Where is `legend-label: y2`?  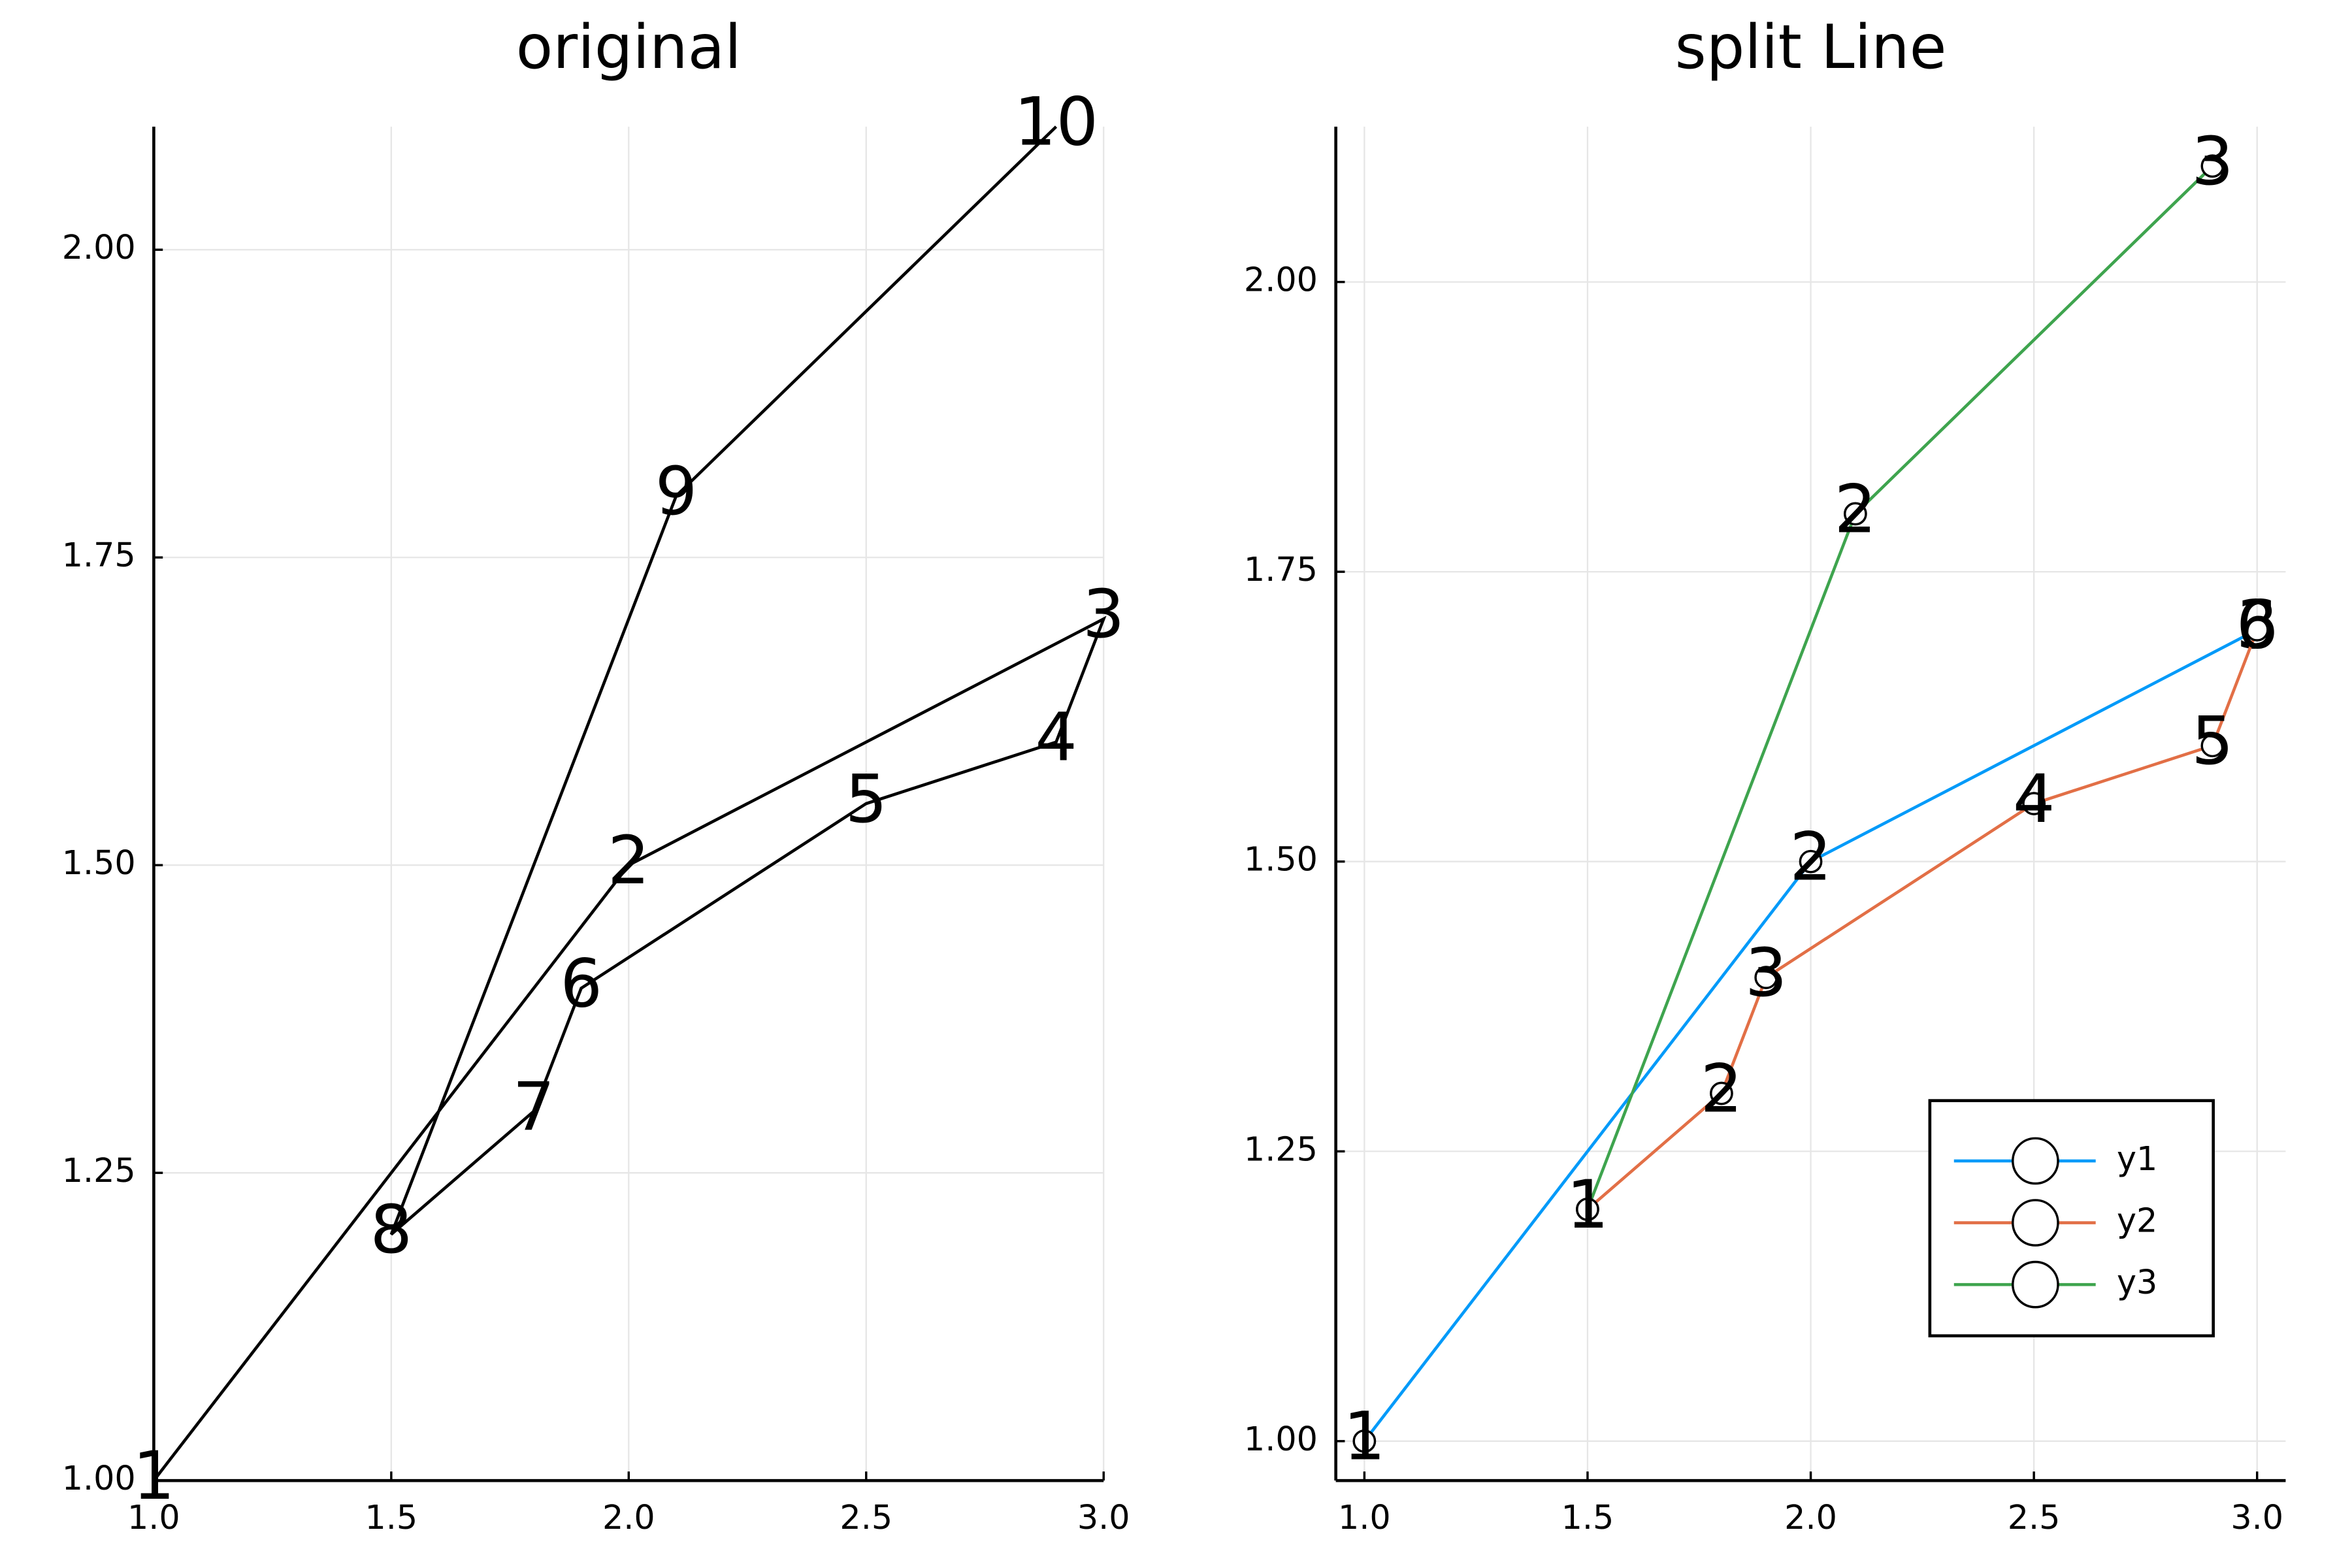 legend-label: y2 is located at coordinates (2137, 1220).